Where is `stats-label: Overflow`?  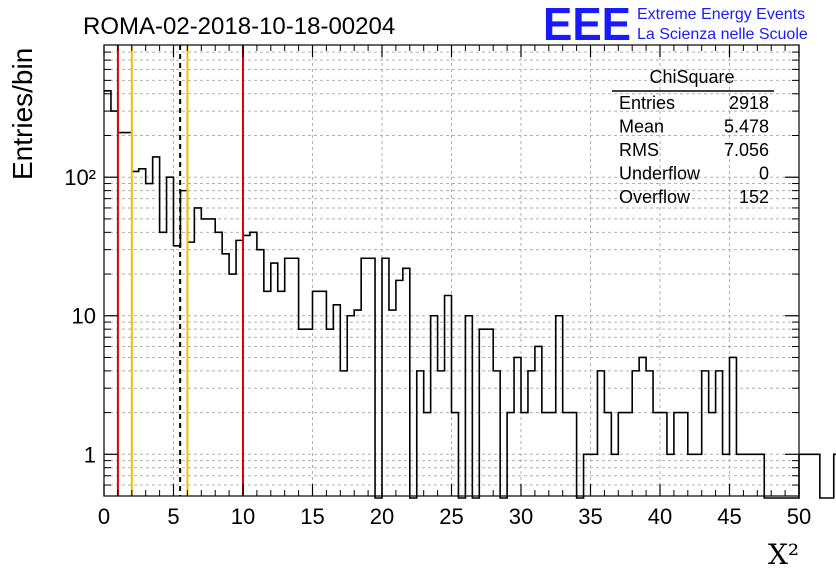
stats-label: Overflow is located at coordinates (655, 197).